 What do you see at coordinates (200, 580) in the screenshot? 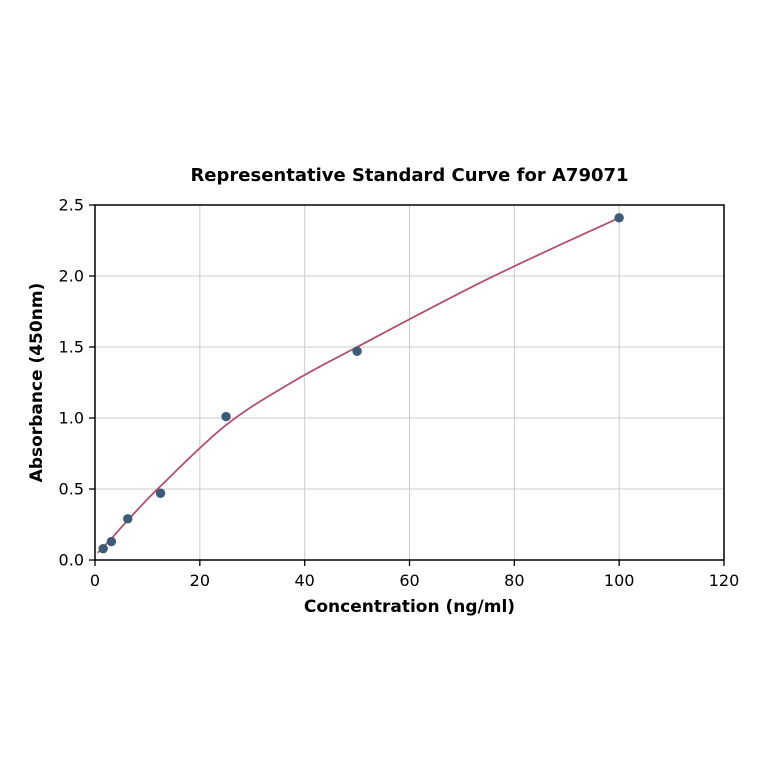
I see `svg-text: 20` at bounding box center [200, 580].